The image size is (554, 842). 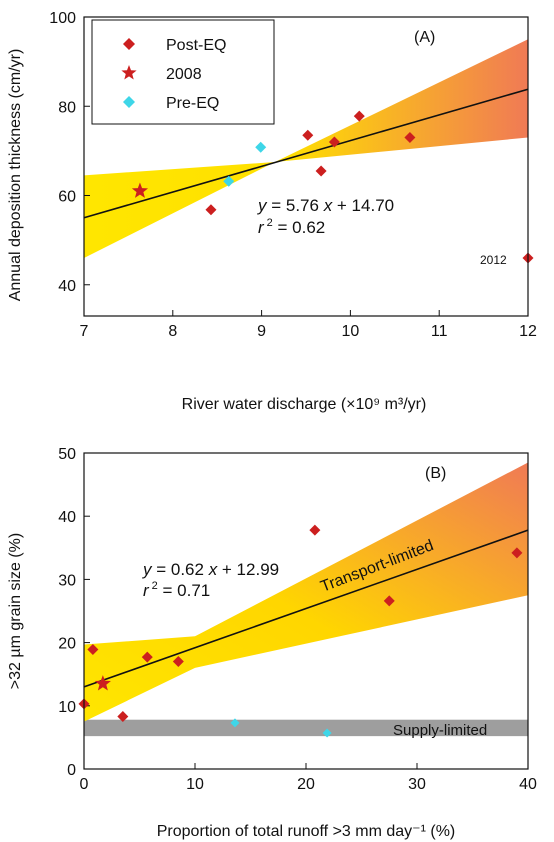 I want to click on regression-line, so click(x=306, y=153).